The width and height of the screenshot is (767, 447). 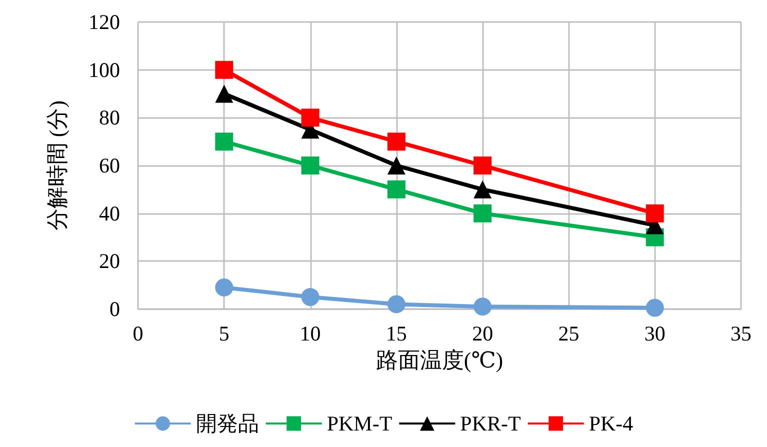 What do you see at coordinates (138, 334) in the screenshot?
I see `x-tick-label: 0` at bounding box center [138, 334].